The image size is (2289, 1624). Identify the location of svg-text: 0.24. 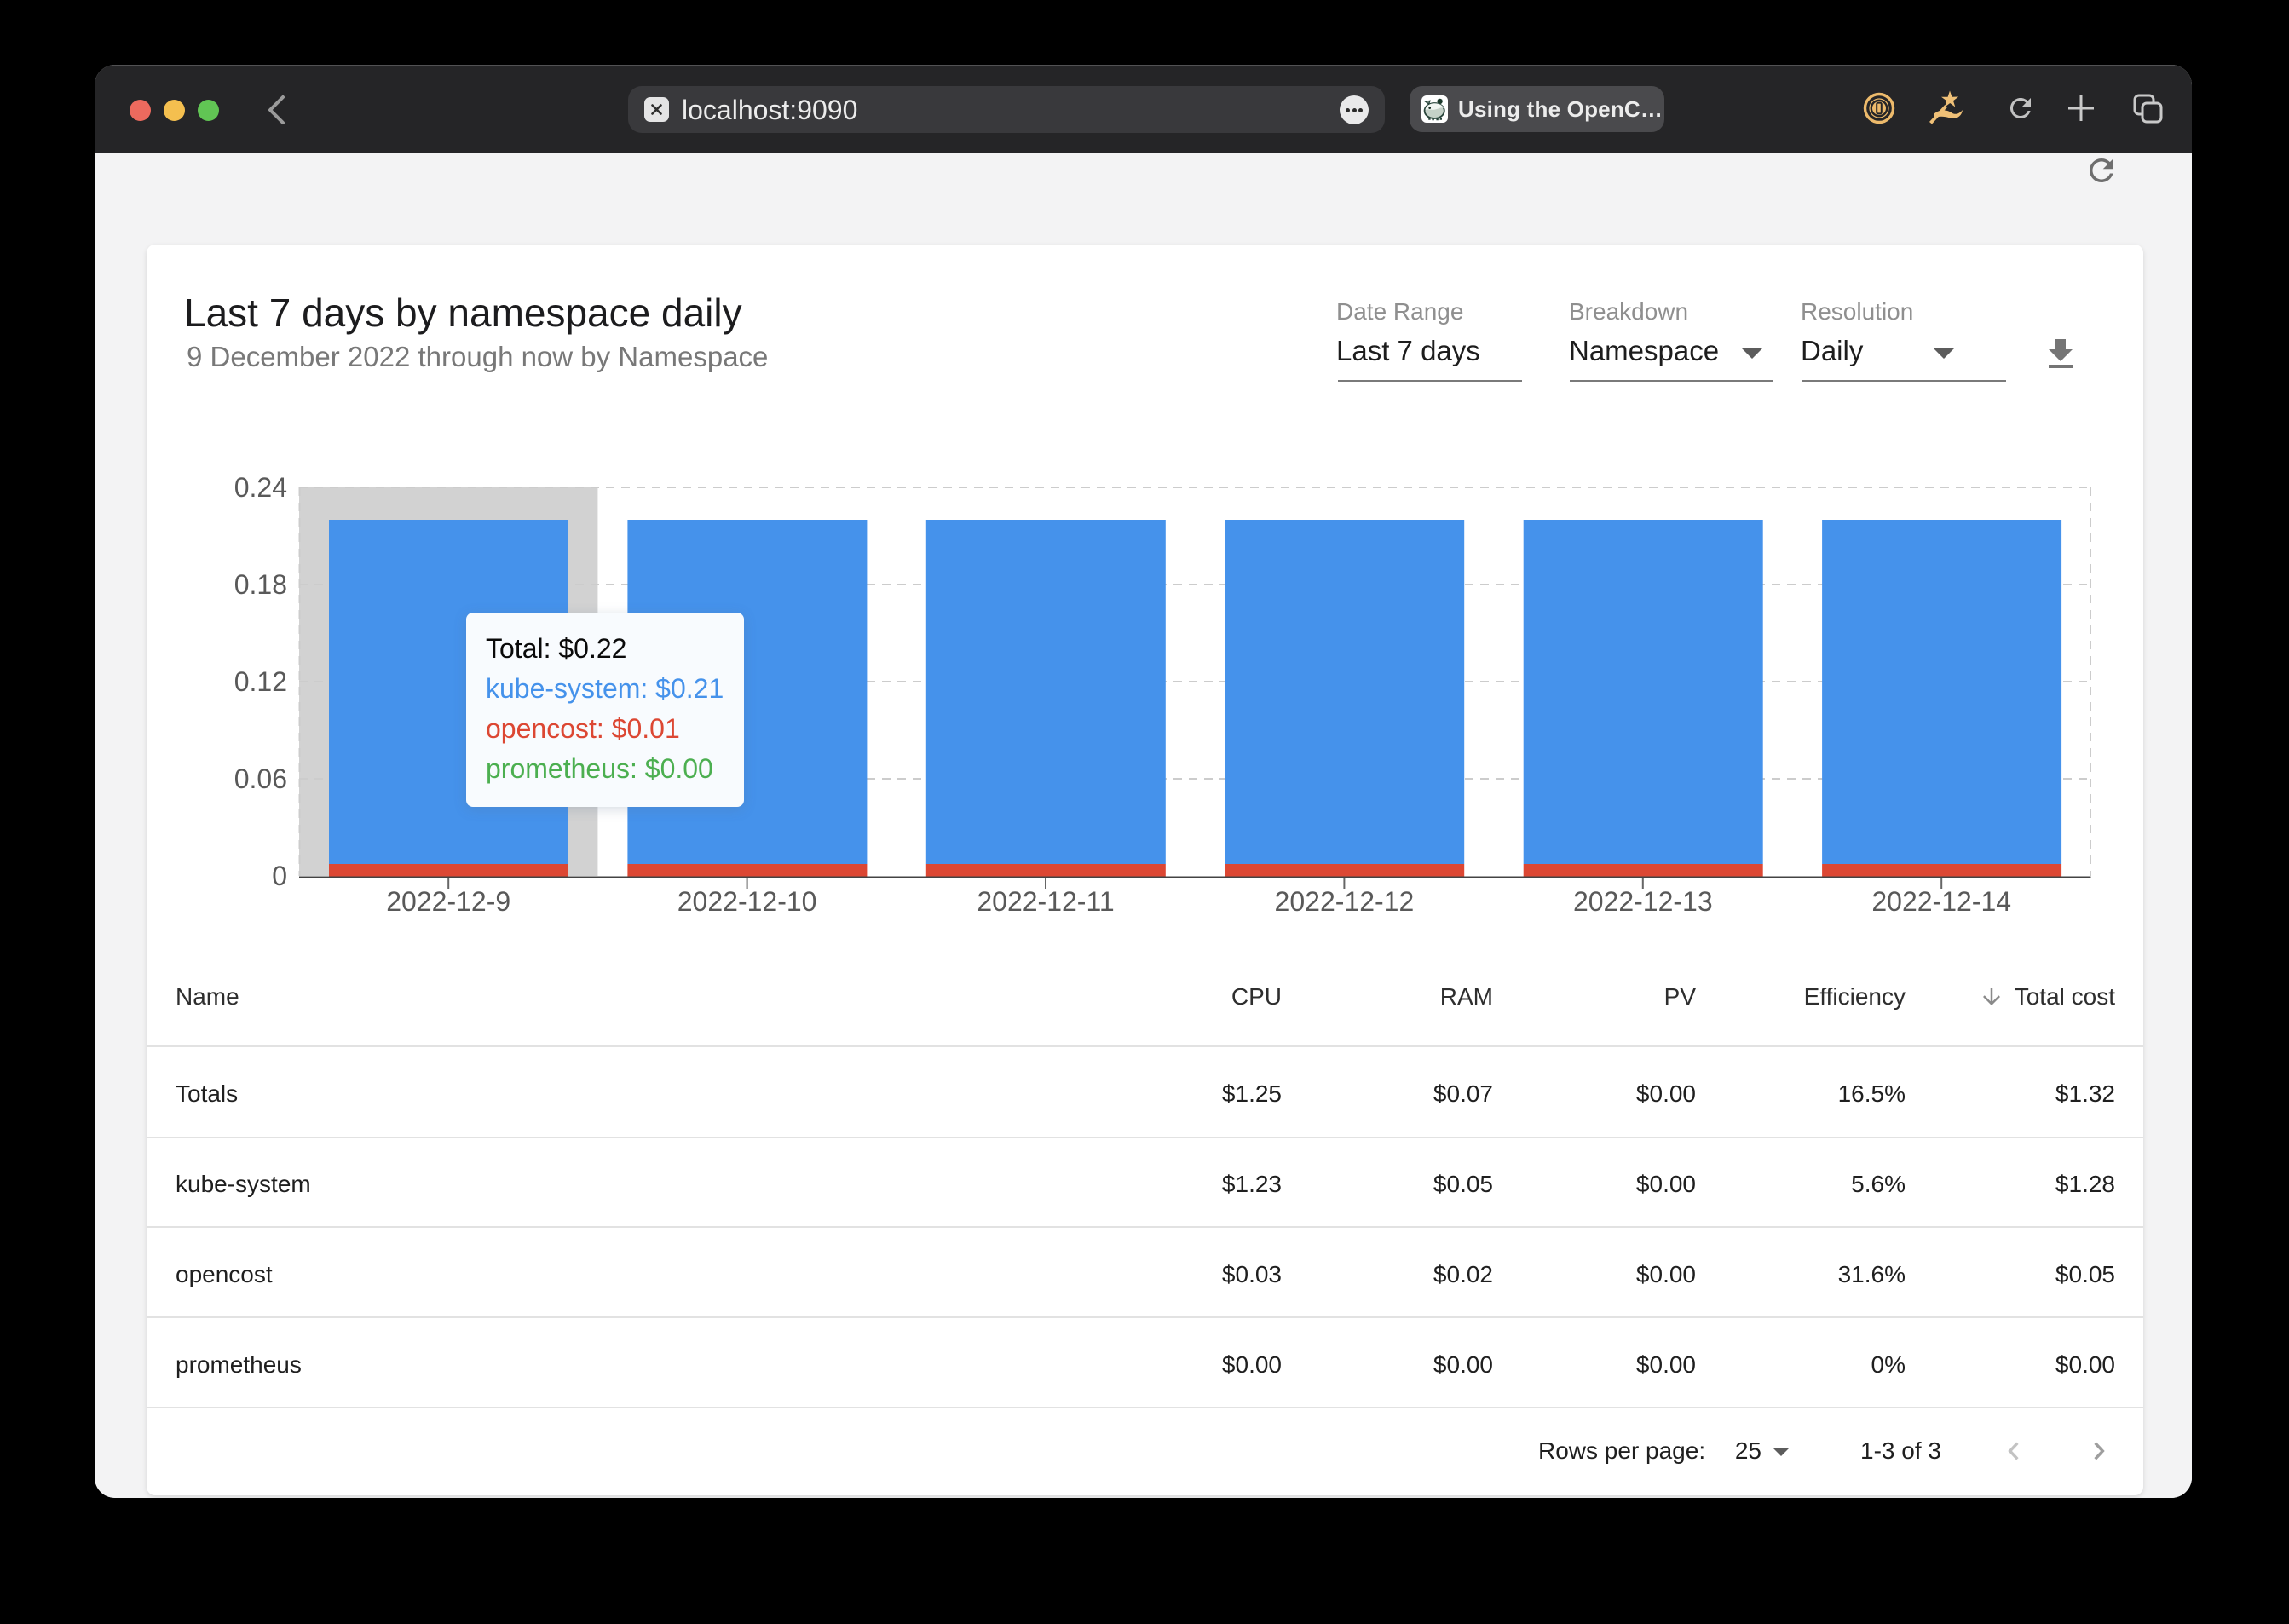
(260, 487).